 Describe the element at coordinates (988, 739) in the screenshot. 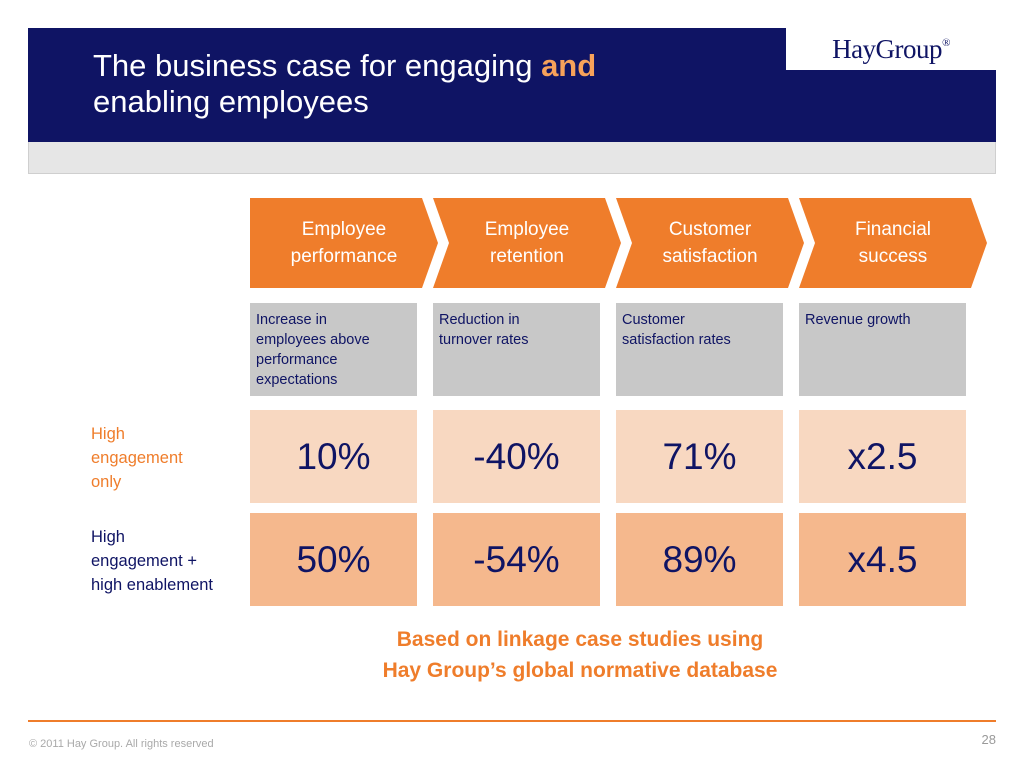

I see `page-number: 28` at that location.